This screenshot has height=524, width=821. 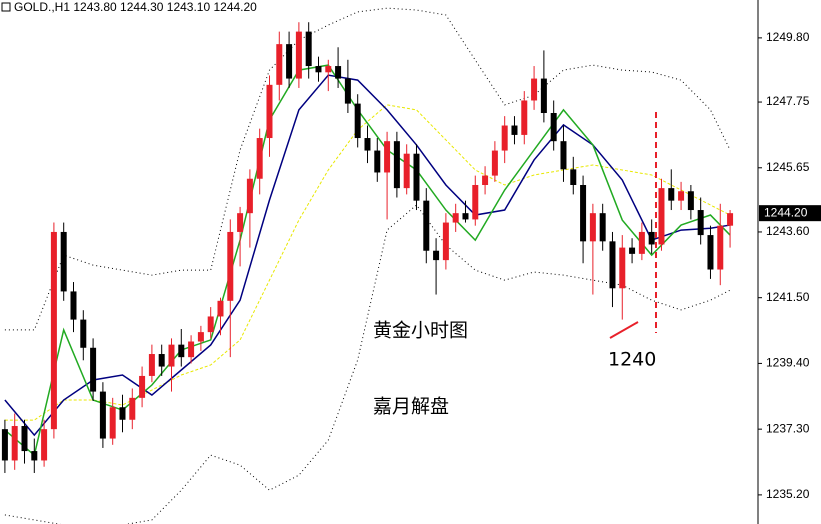 What do you see at coordinates (788, 297) in the screenshot?
I see `y-tick-label: 1241.50` at bounding box center [788, 297].